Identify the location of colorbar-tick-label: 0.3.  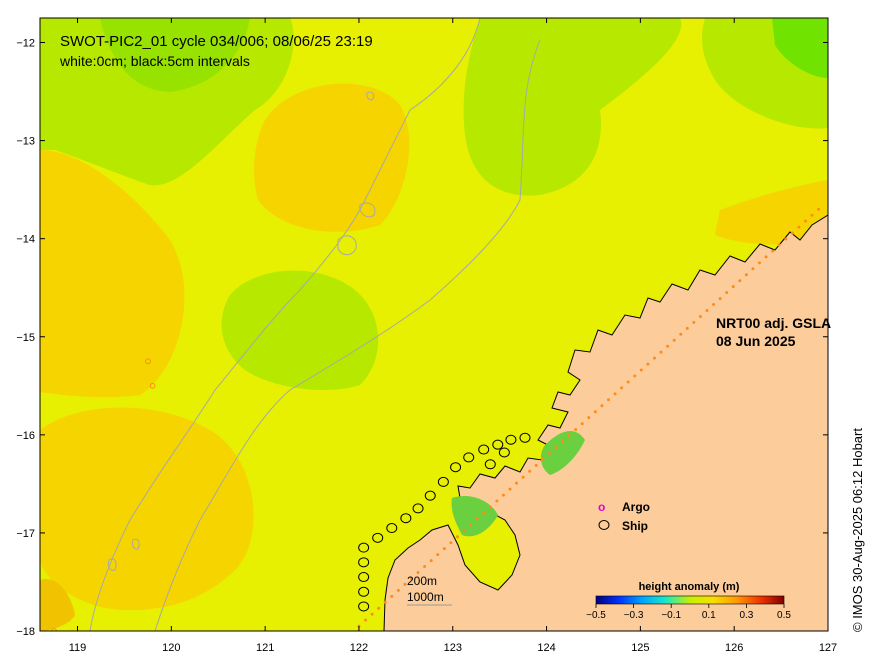
(746, 615).